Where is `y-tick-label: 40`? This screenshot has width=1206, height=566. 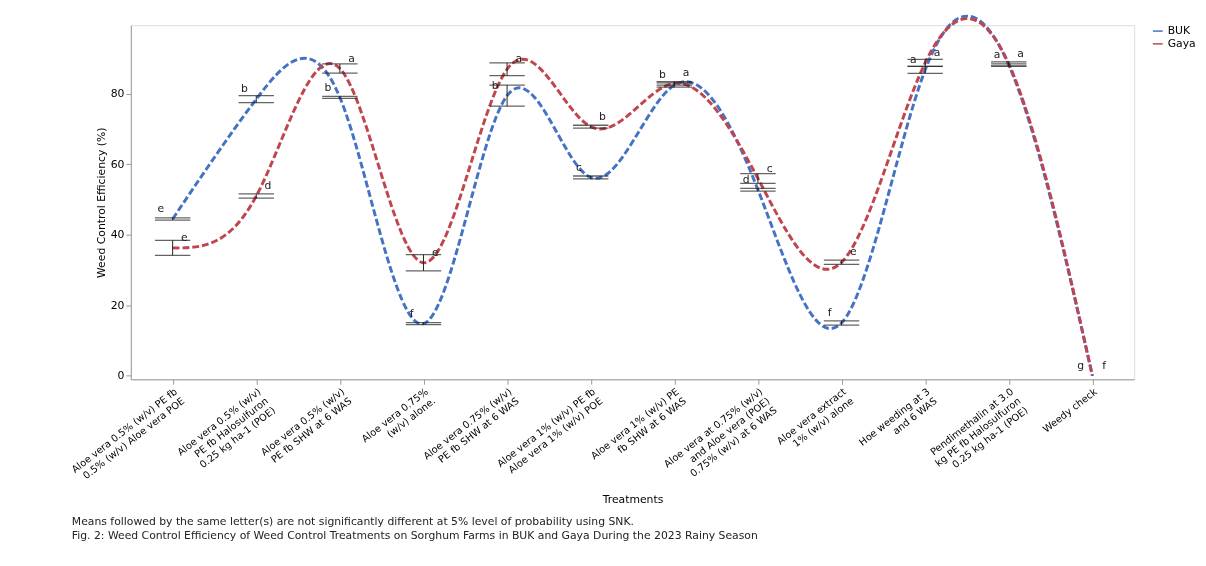
y-tick-label: 40 is located at coordinates (117, 235).